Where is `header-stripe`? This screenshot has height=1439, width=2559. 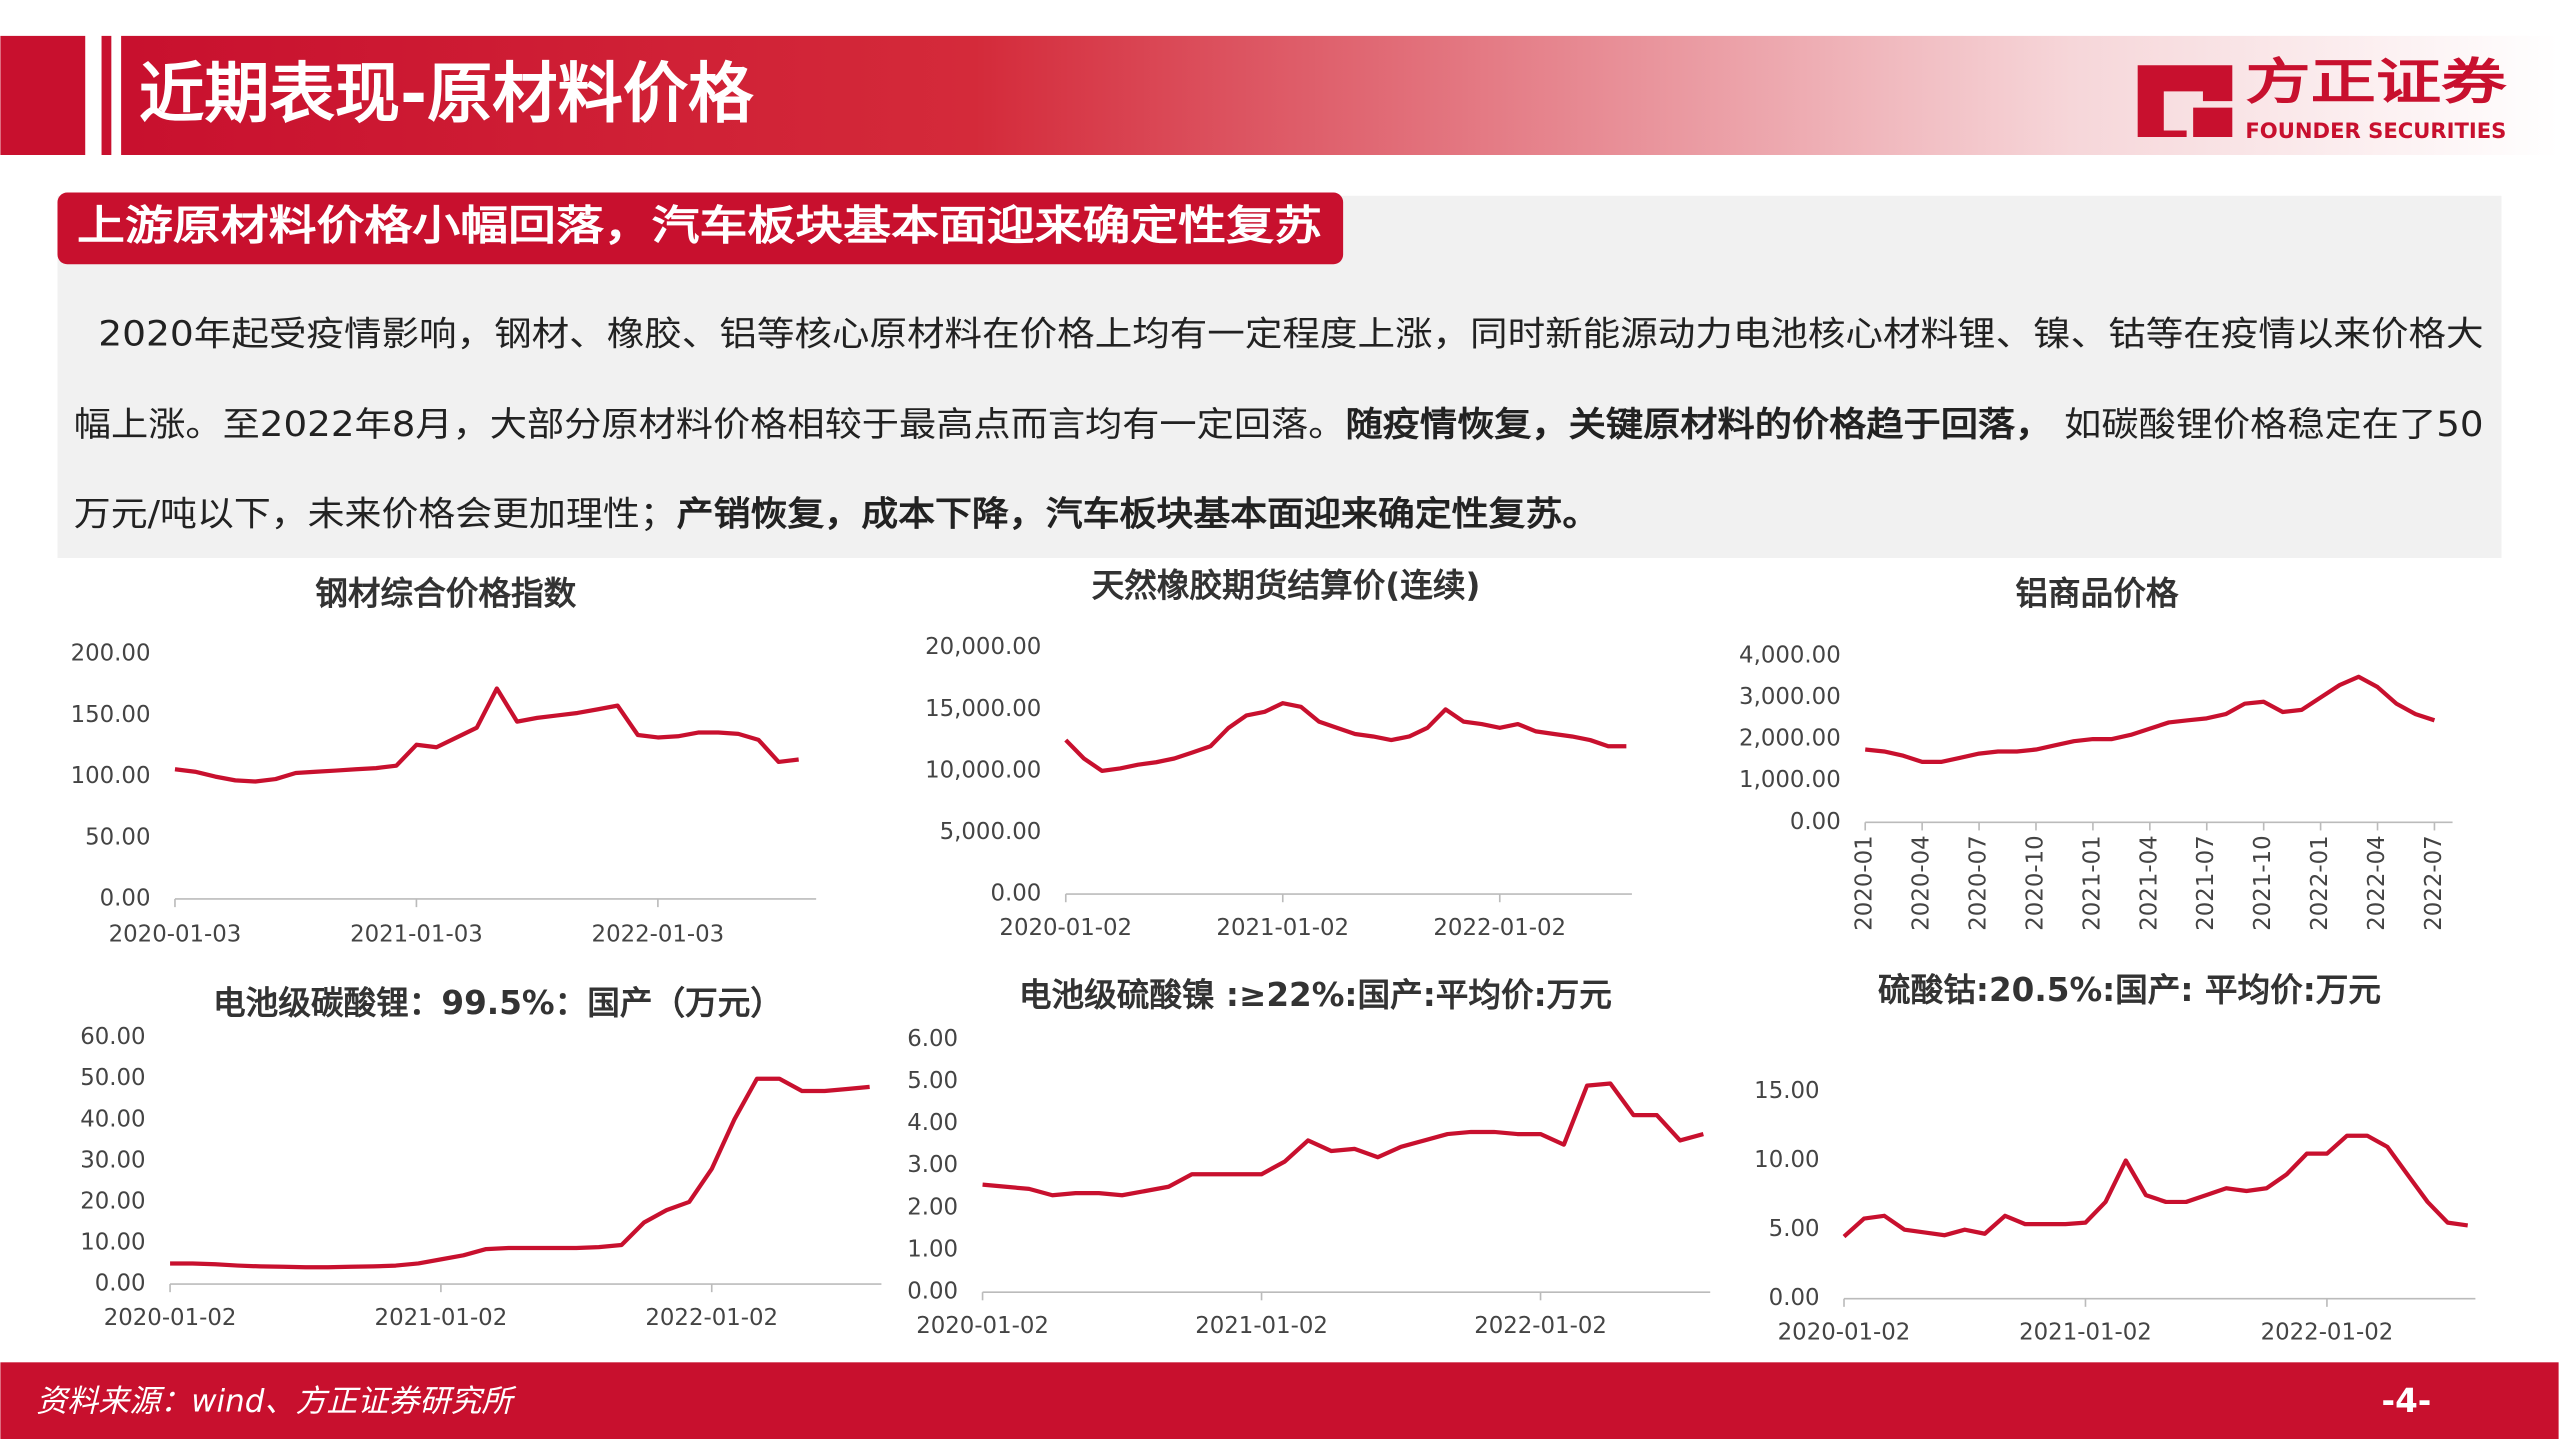 header-stripe is located at coordinates (106, 95).